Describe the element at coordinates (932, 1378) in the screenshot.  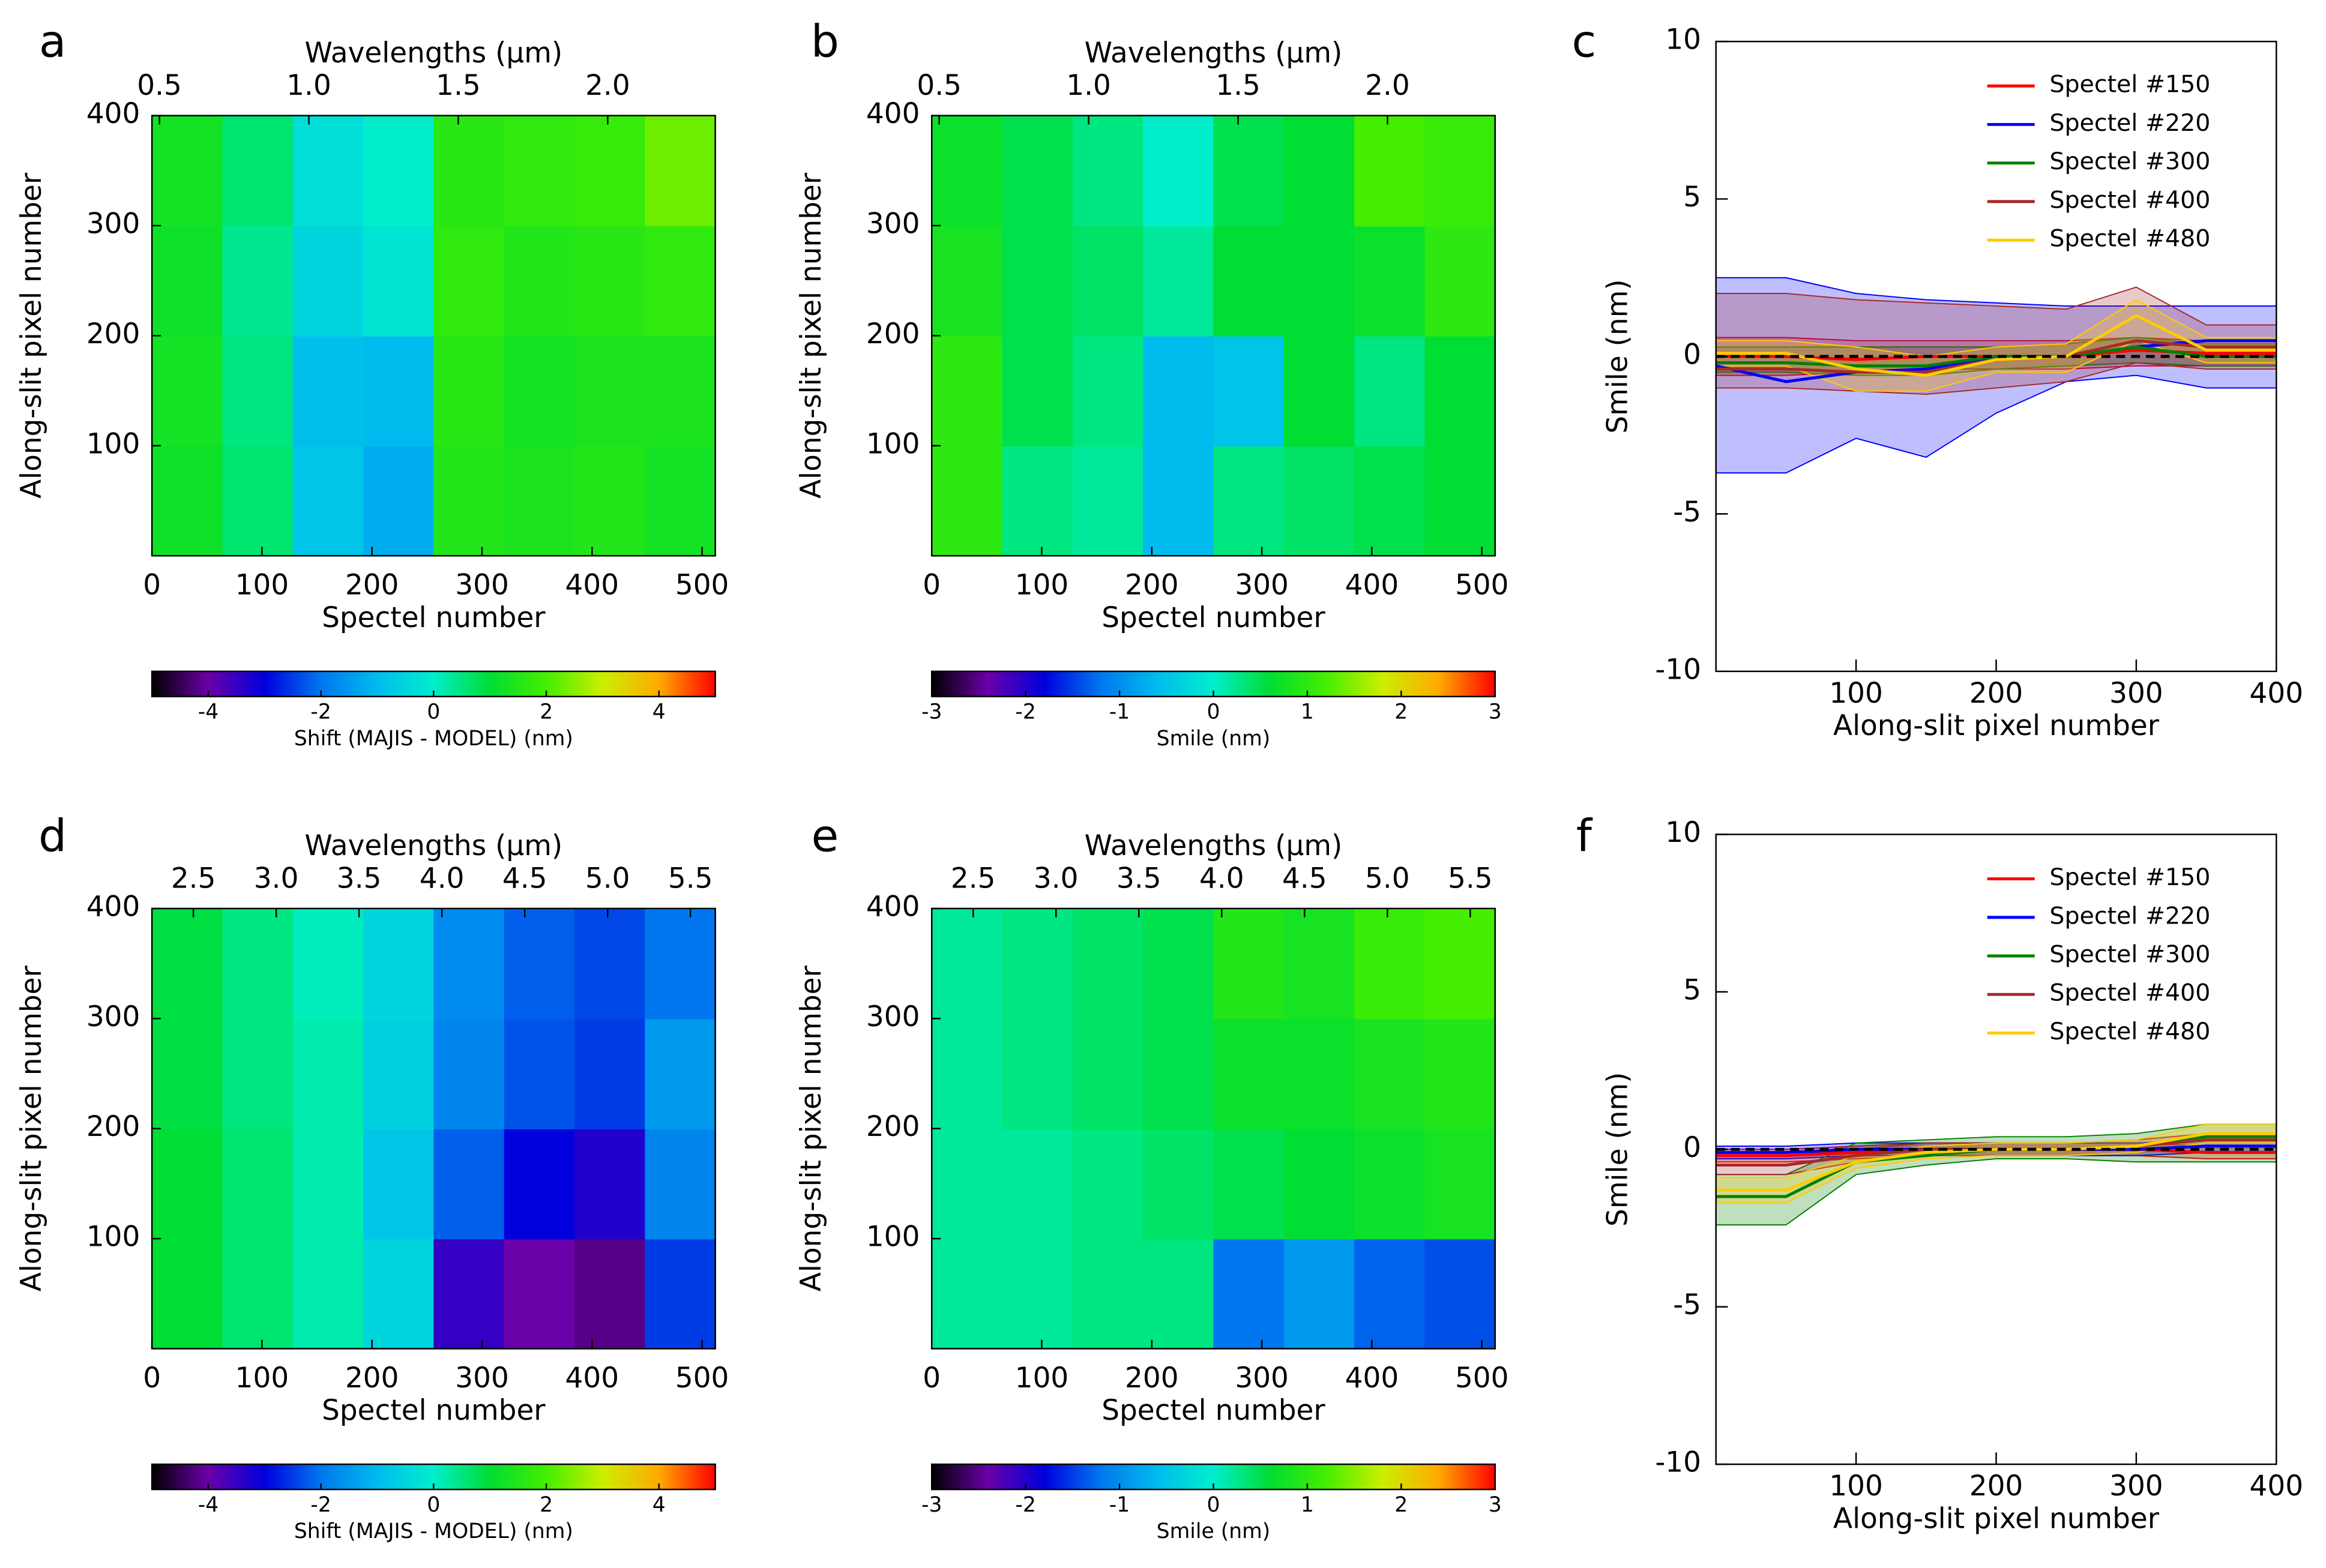
I see `x-tick-label: 0` at that location.